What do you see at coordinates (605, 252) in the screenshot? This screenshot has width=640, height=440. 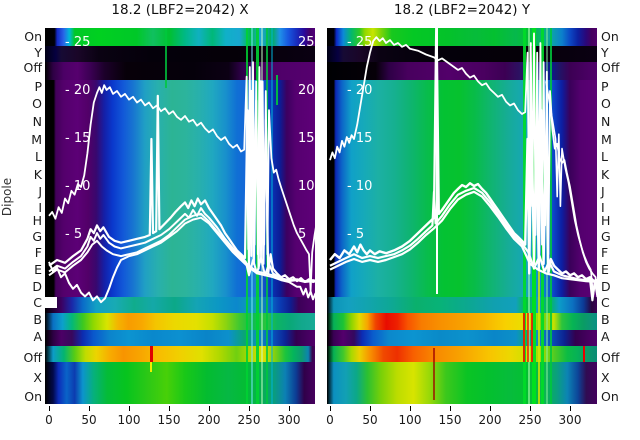 I see `row-label-right: F` at bounding box center [605, 252].